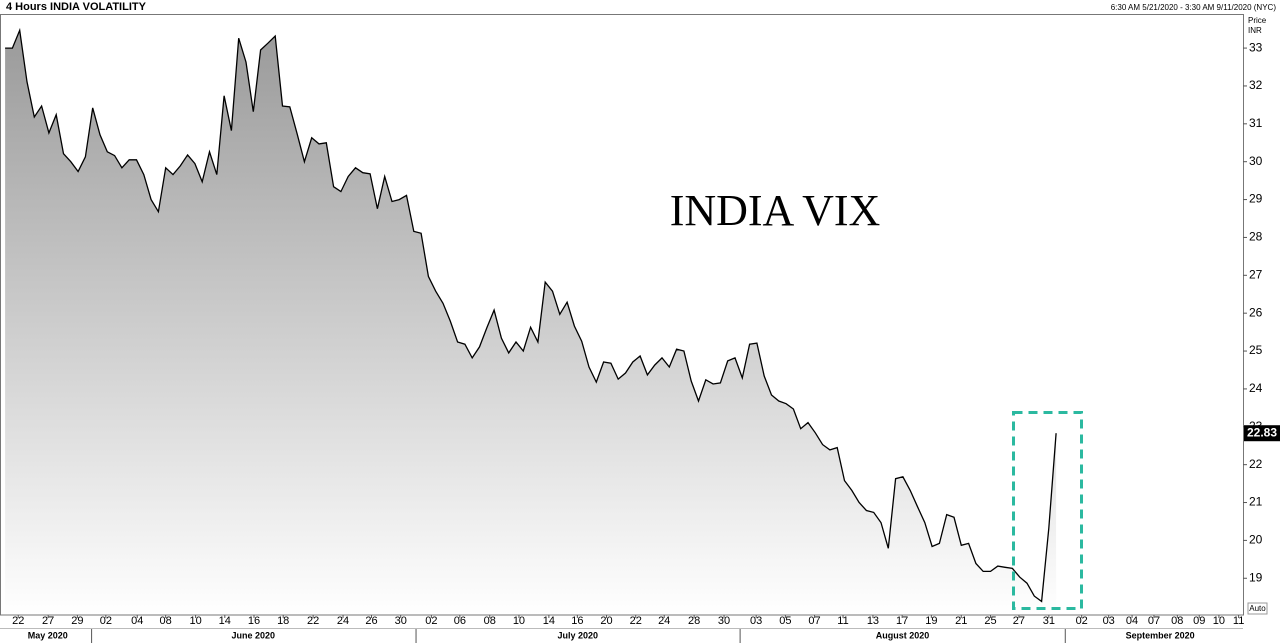 The height and width of the screenshot is (643, 1280). I want to click on last-value-label: 22.83, so click(1262, 432).